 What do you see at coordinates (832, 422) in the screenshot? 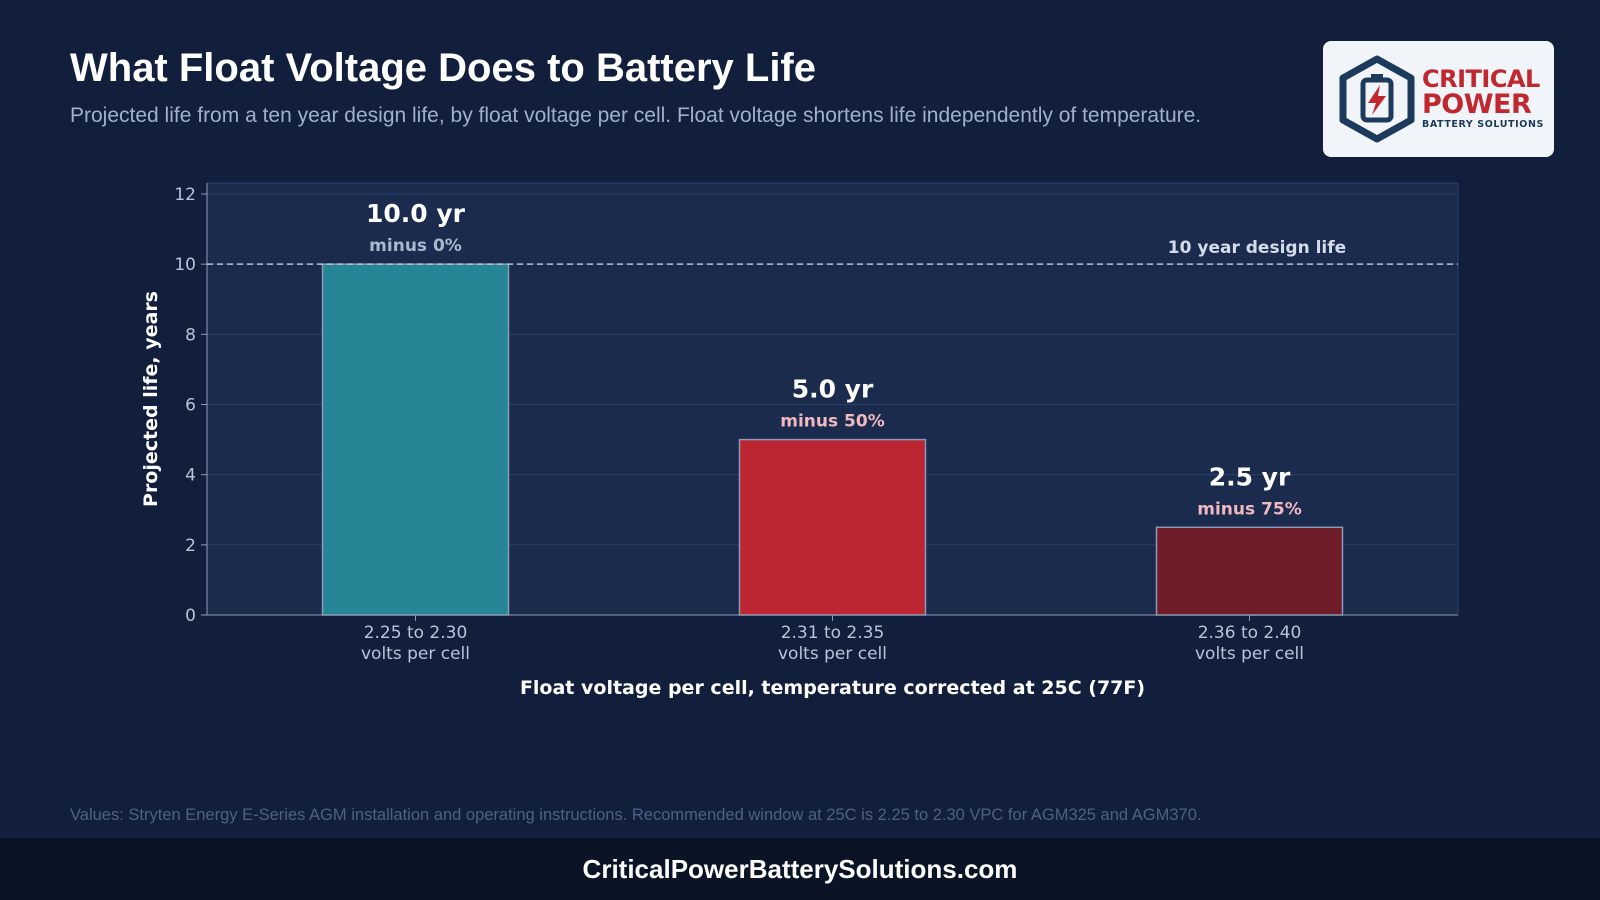
I see `bar-change-label: minus 50%` at bounding box center [832, 422].